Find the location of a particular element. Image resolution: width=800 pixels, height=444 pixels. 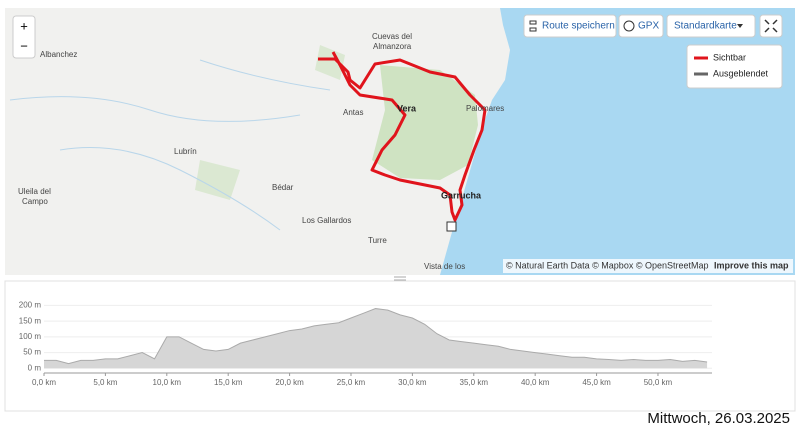

x-tick-label: 50,0 km is located at coordinates (658, 382).